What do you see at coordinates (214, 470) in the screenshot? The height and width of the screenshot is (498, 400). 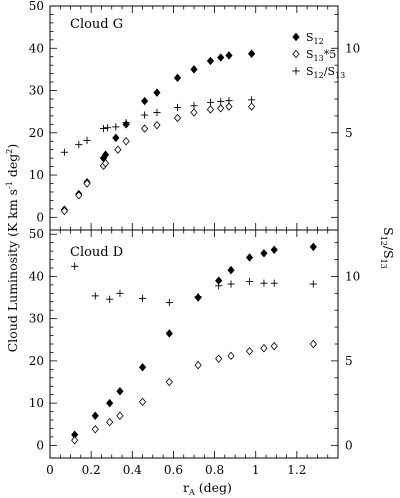 I see `x-tick-label: 0.8` at bounding box center [214, 470].